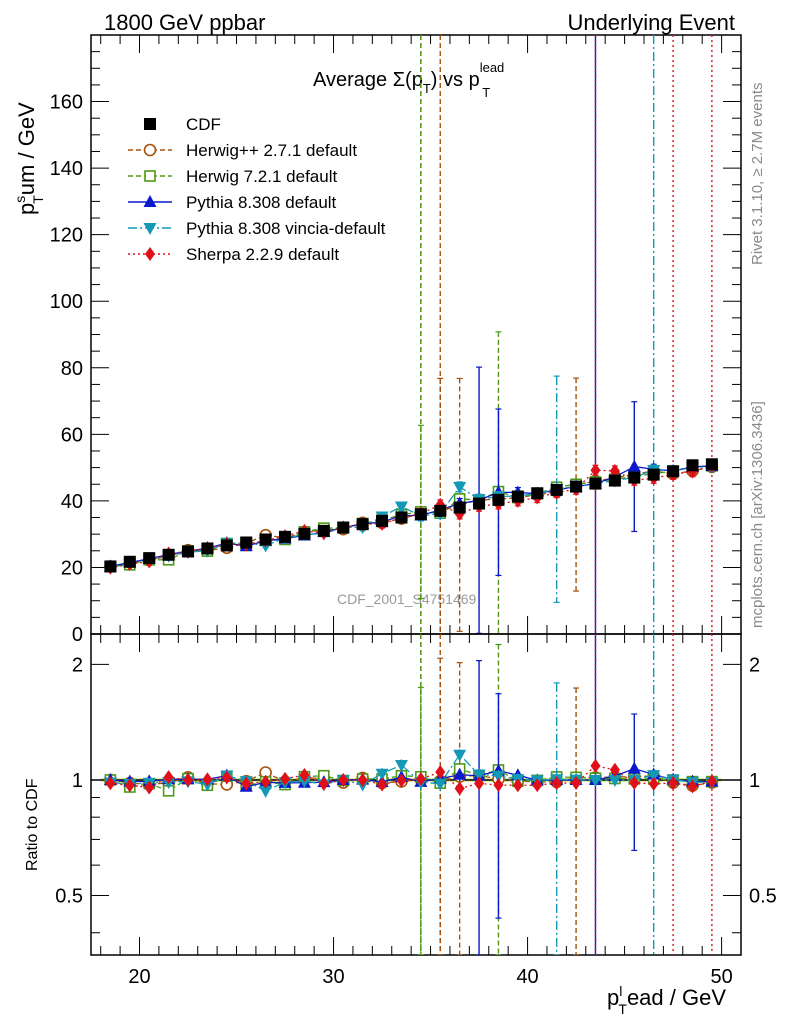 The height and width of the screenshot is (1024, 786). I want to click on legend-label: Herwig 7.2.1 default, so click(261, 176).